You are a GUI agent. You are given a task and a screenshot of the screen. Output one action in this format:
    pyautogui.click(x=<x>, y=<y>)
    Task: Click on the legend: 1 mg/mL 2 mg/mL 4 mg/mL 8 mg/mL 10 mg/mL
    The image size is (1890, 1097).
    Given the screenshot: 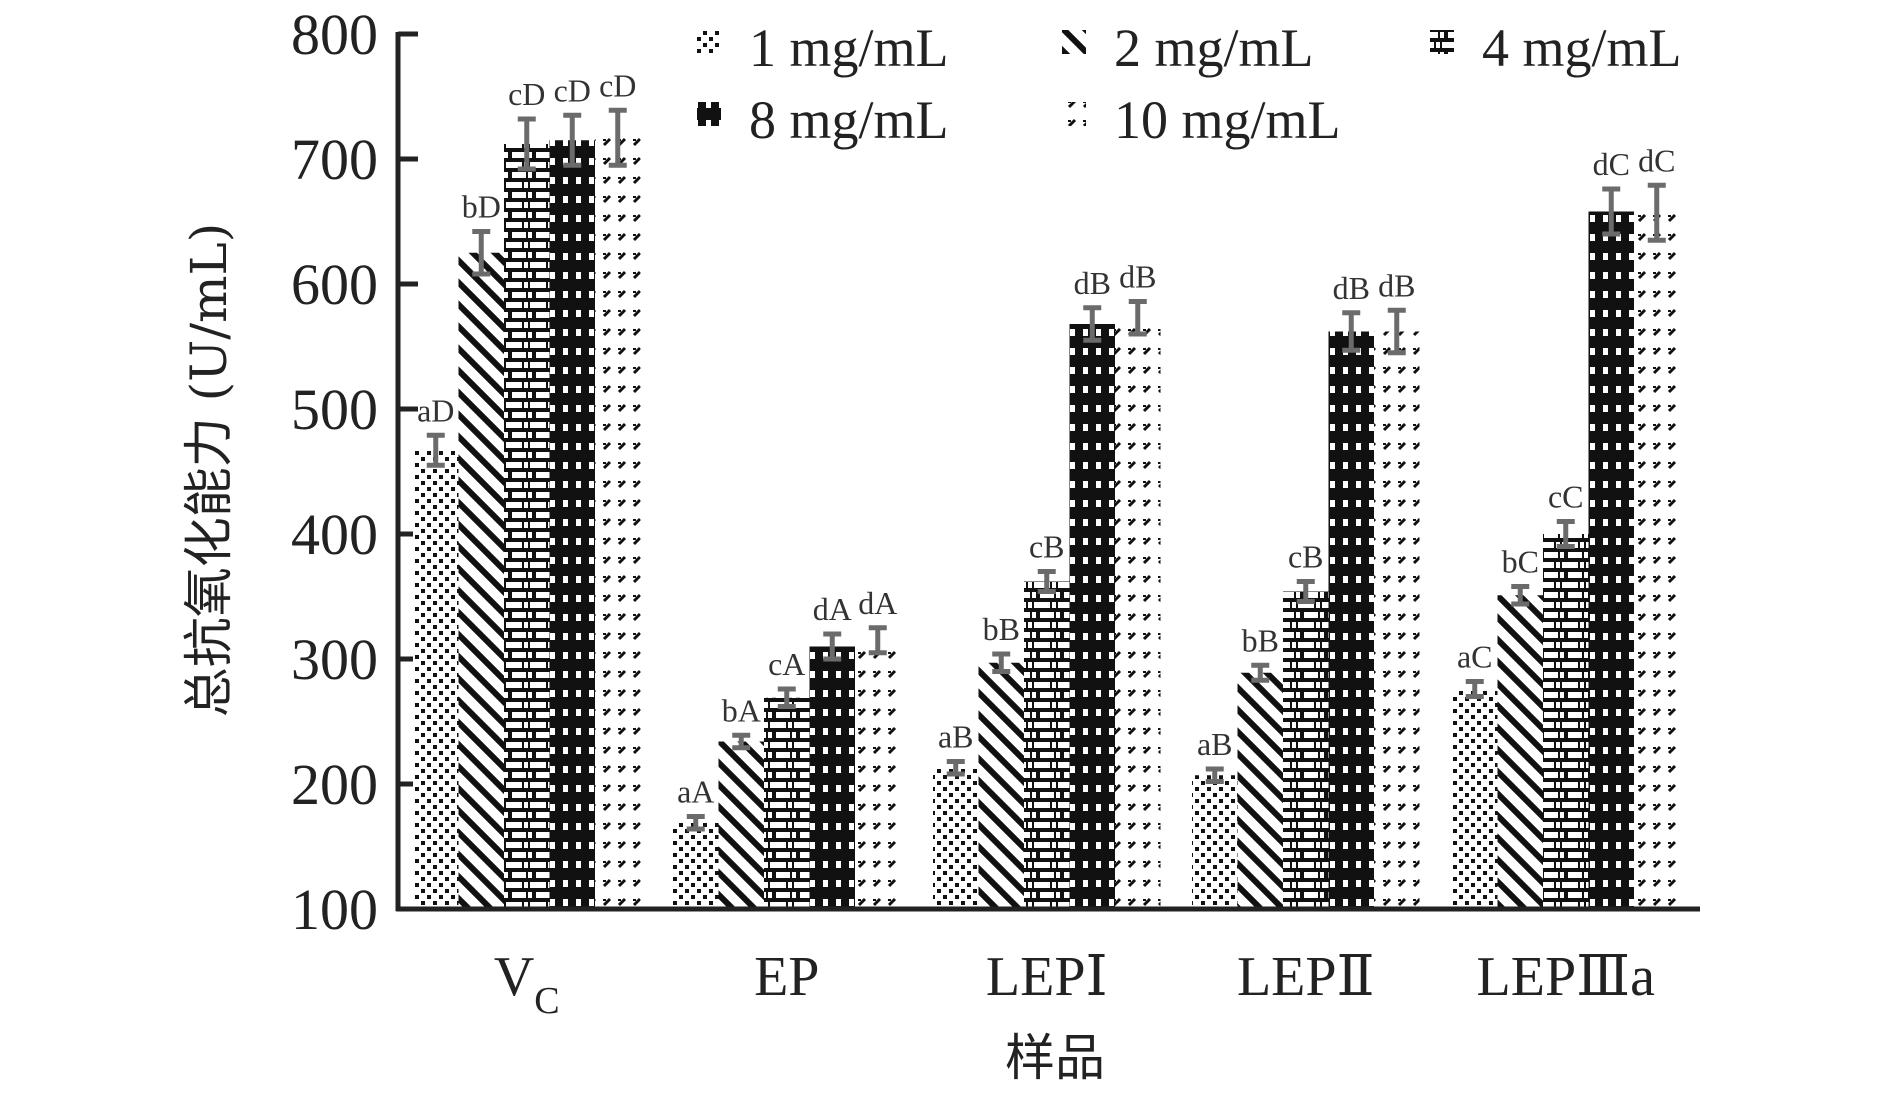 What is the action you would take?
    pyautogui.click(x=1189, y=84)
    